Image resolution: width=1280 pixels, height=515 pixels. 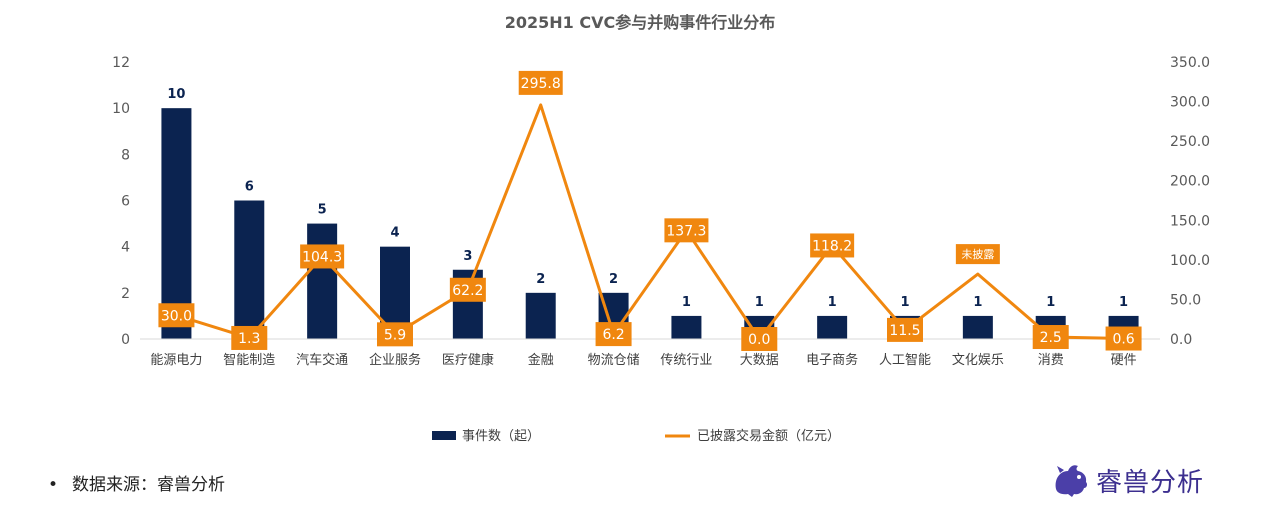 I want to click on y-left-tick-label: 0, so click(x=125, y=340).